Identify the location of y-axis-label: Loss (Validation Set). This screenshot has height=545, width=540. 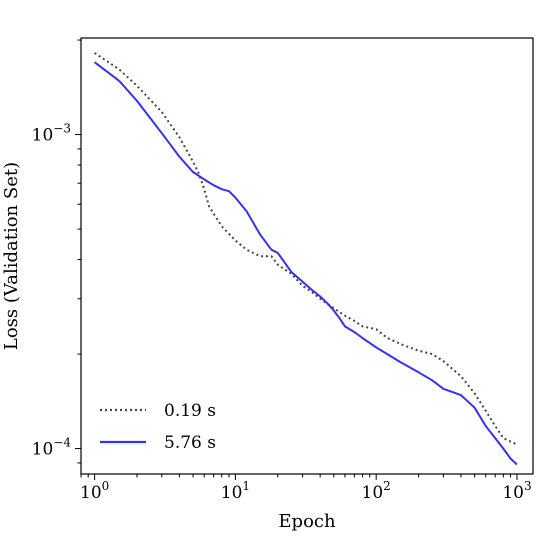
(11, 256).